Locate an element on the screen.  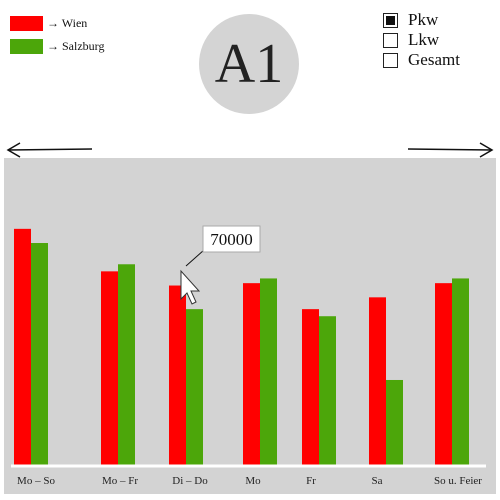
option-pkw-checkbox is located at coordinates (390, 20).